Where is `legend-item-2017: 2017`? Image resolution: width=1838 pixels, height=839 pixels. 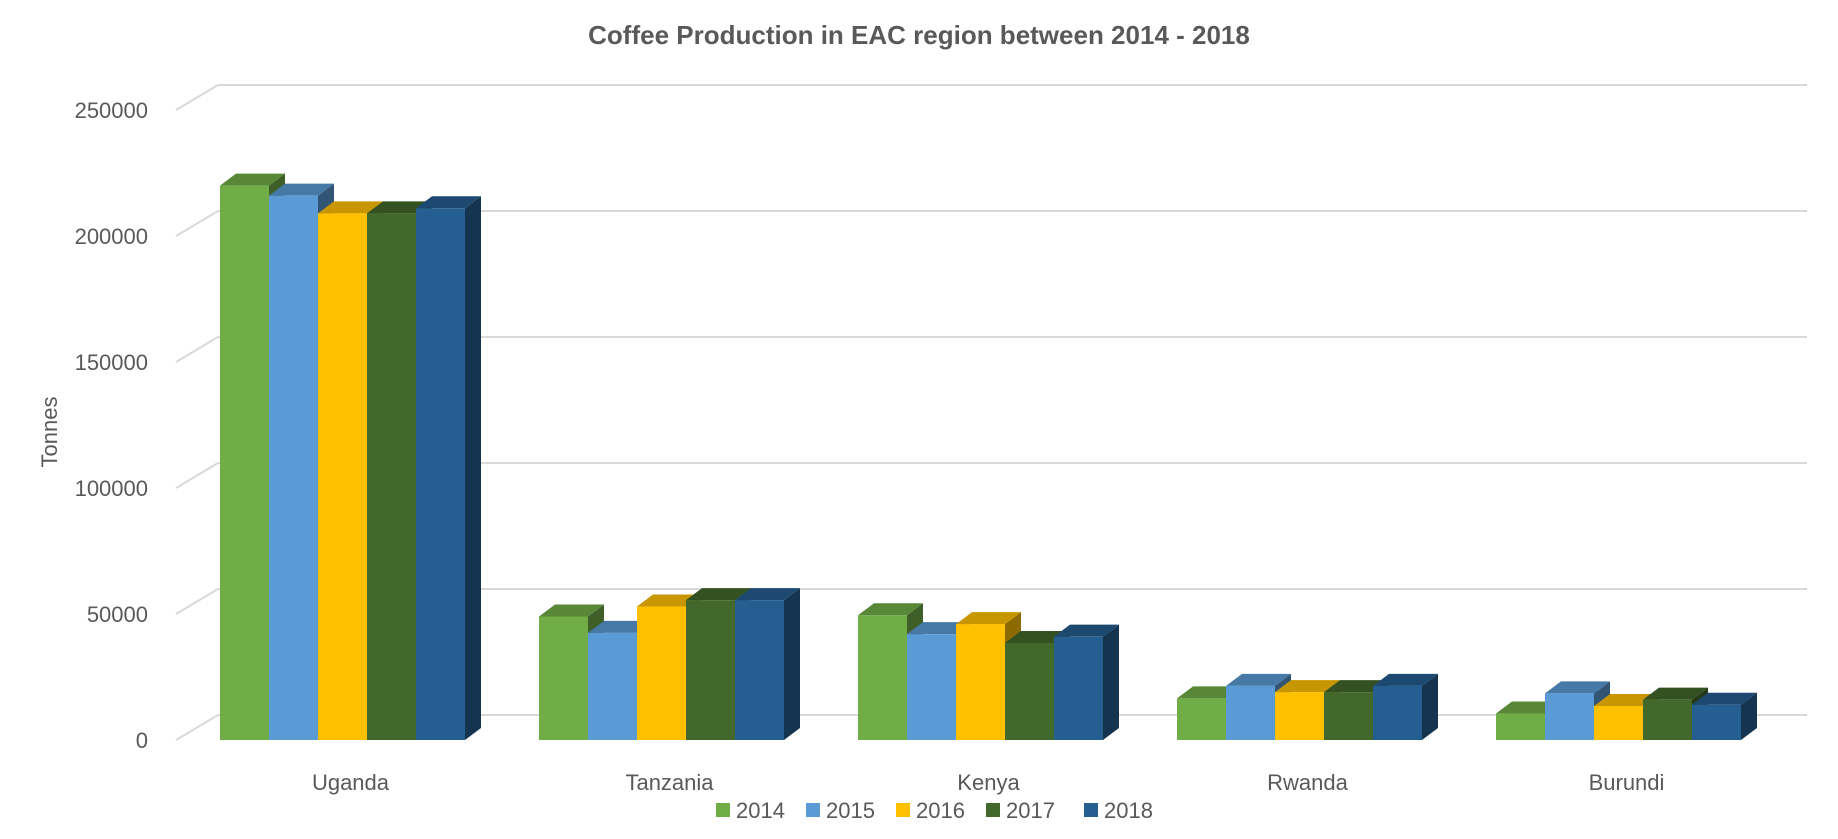
legend-item-2017: 2017 is located at coordinates (1020, 810).